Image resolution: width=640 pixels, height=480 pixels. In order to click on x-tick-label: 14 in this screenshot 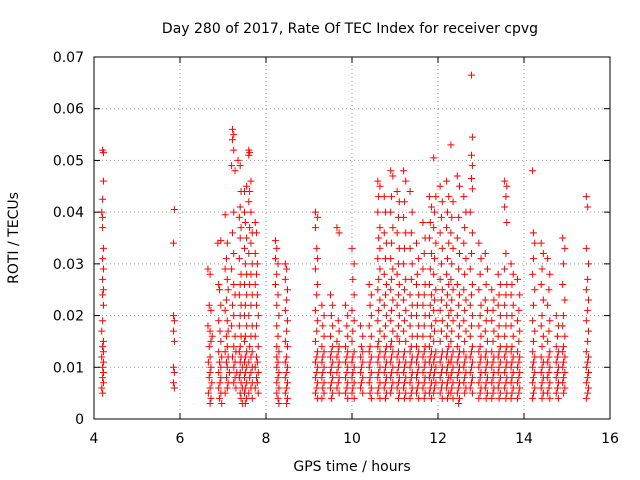, I will do `click(524, 439)`.